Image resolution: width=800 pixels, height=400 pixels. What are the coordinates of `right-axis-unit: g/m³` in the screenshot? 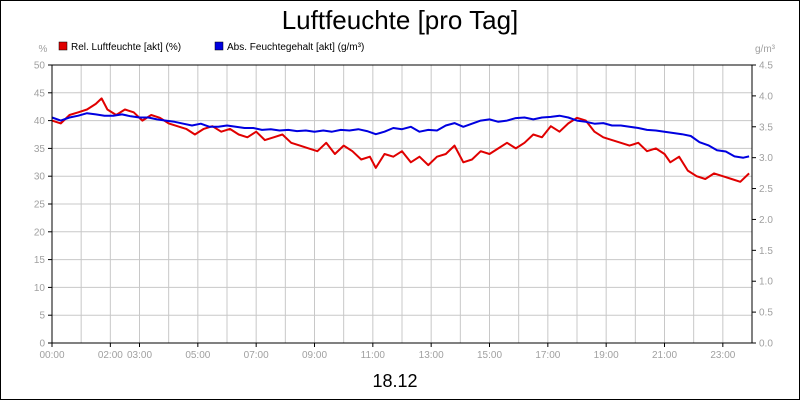 It's located at (765, 49).